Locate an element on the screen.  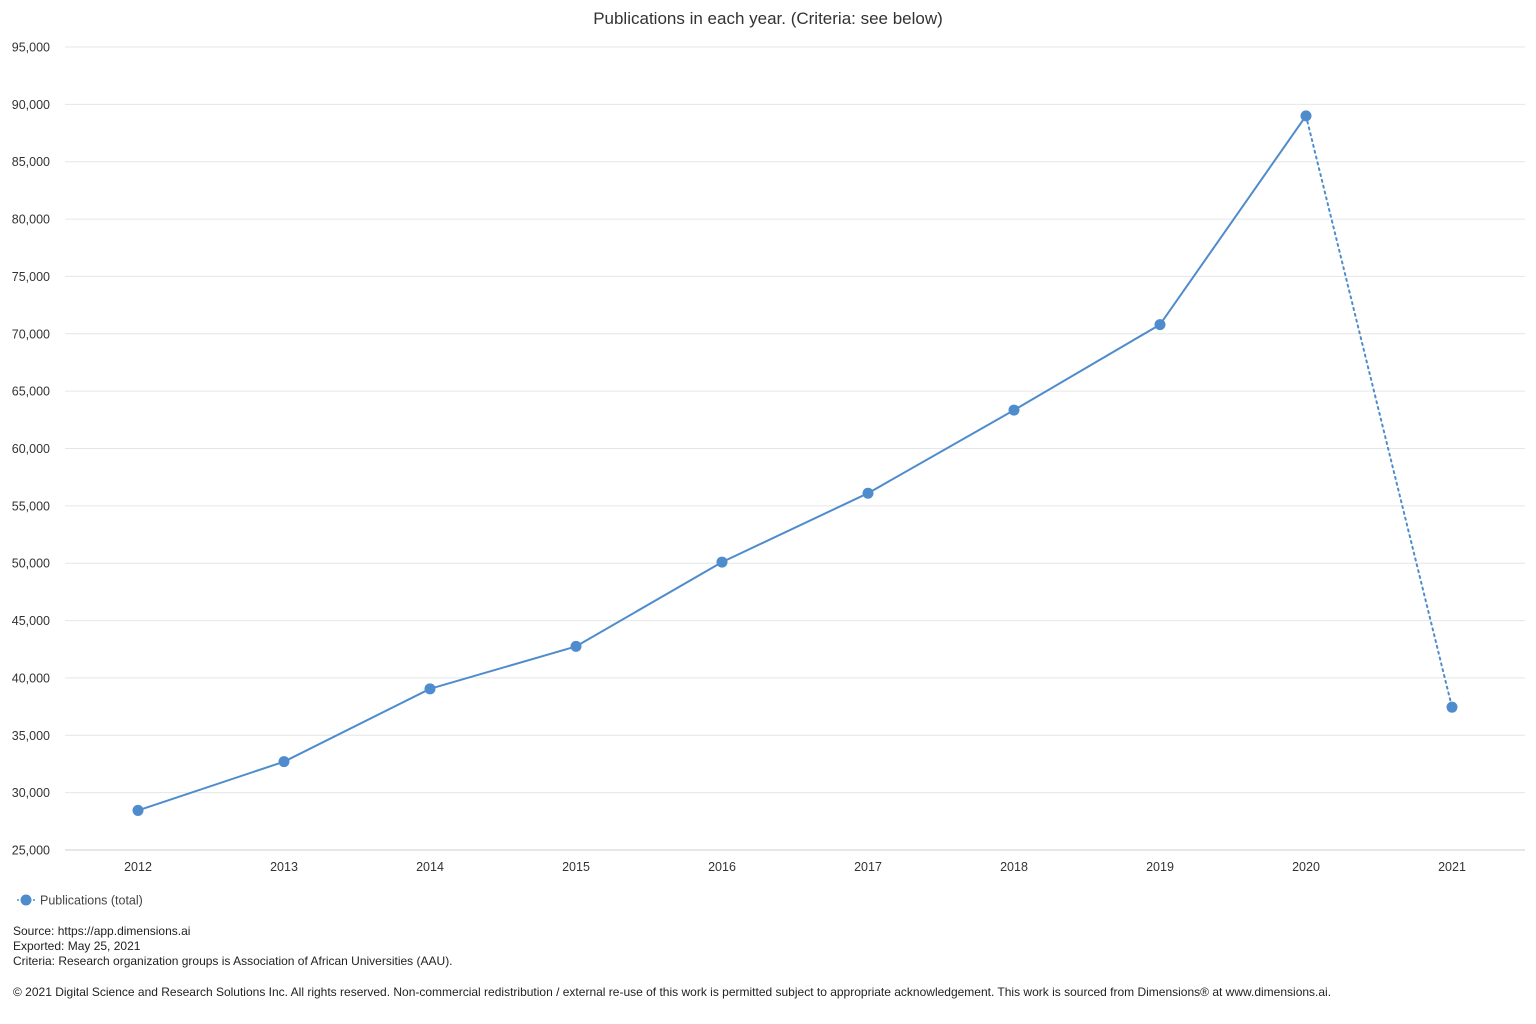
exported-text: Exported: May 25, 2021 is located at coordinates (77, 946).